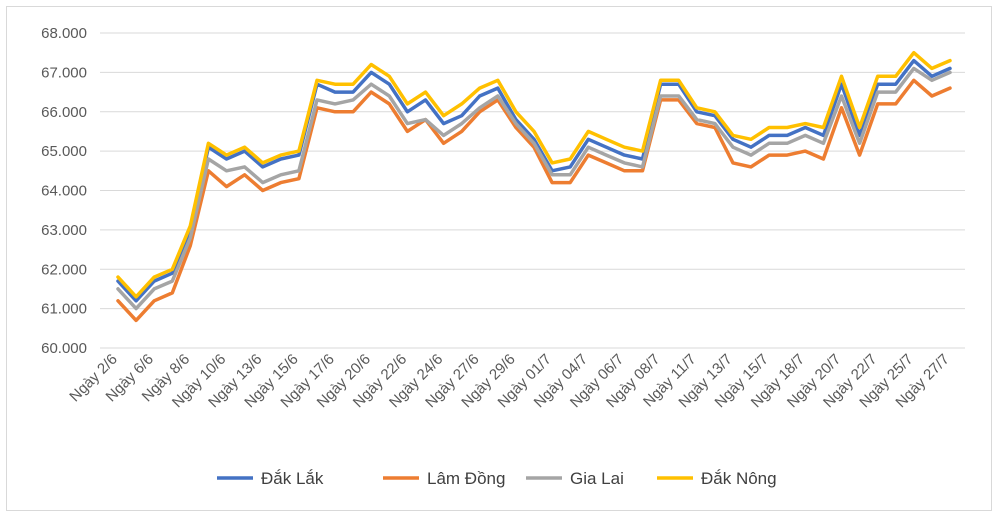  What do you see at coordinates (64, 309) in the screenshot?
I see `y-tick-label: 61.000` at bounding box center [64, 309].